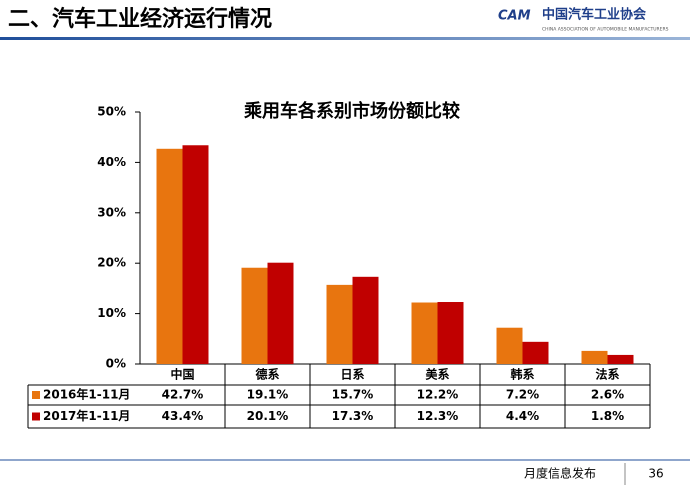  What do you see at coordinates (140, 19) in the screenshot?
I see `slide-title: 二、汽车工业经济运行情况` at bounding box center [140, 19].